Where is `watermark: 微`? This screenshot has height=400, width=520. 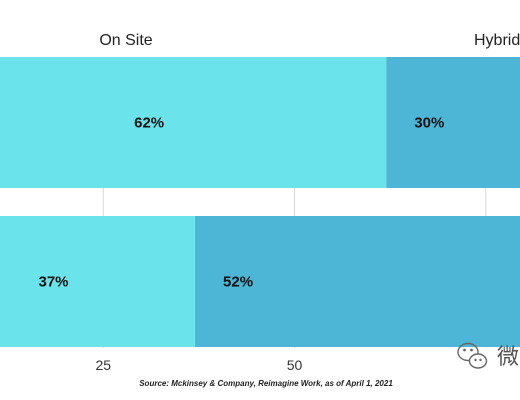
watermark: 微 is located at coordinates (488, 356).